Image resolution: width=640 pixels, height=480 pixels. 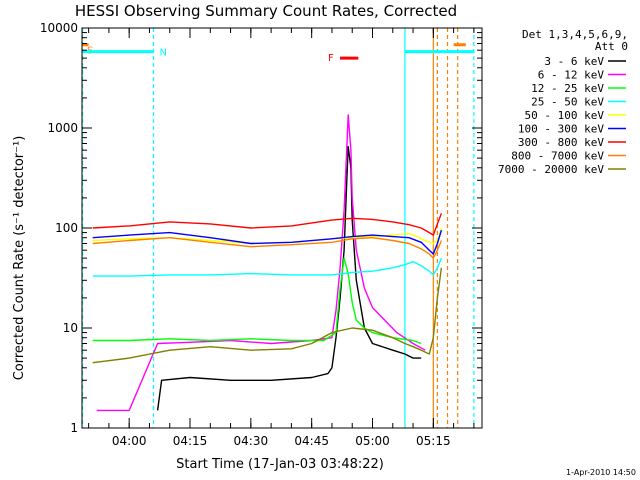 What do you see at coordinates (59, 28) in the screenshot?
I see `y-tick-label-4: 10000` at bounding box center [59, 28].